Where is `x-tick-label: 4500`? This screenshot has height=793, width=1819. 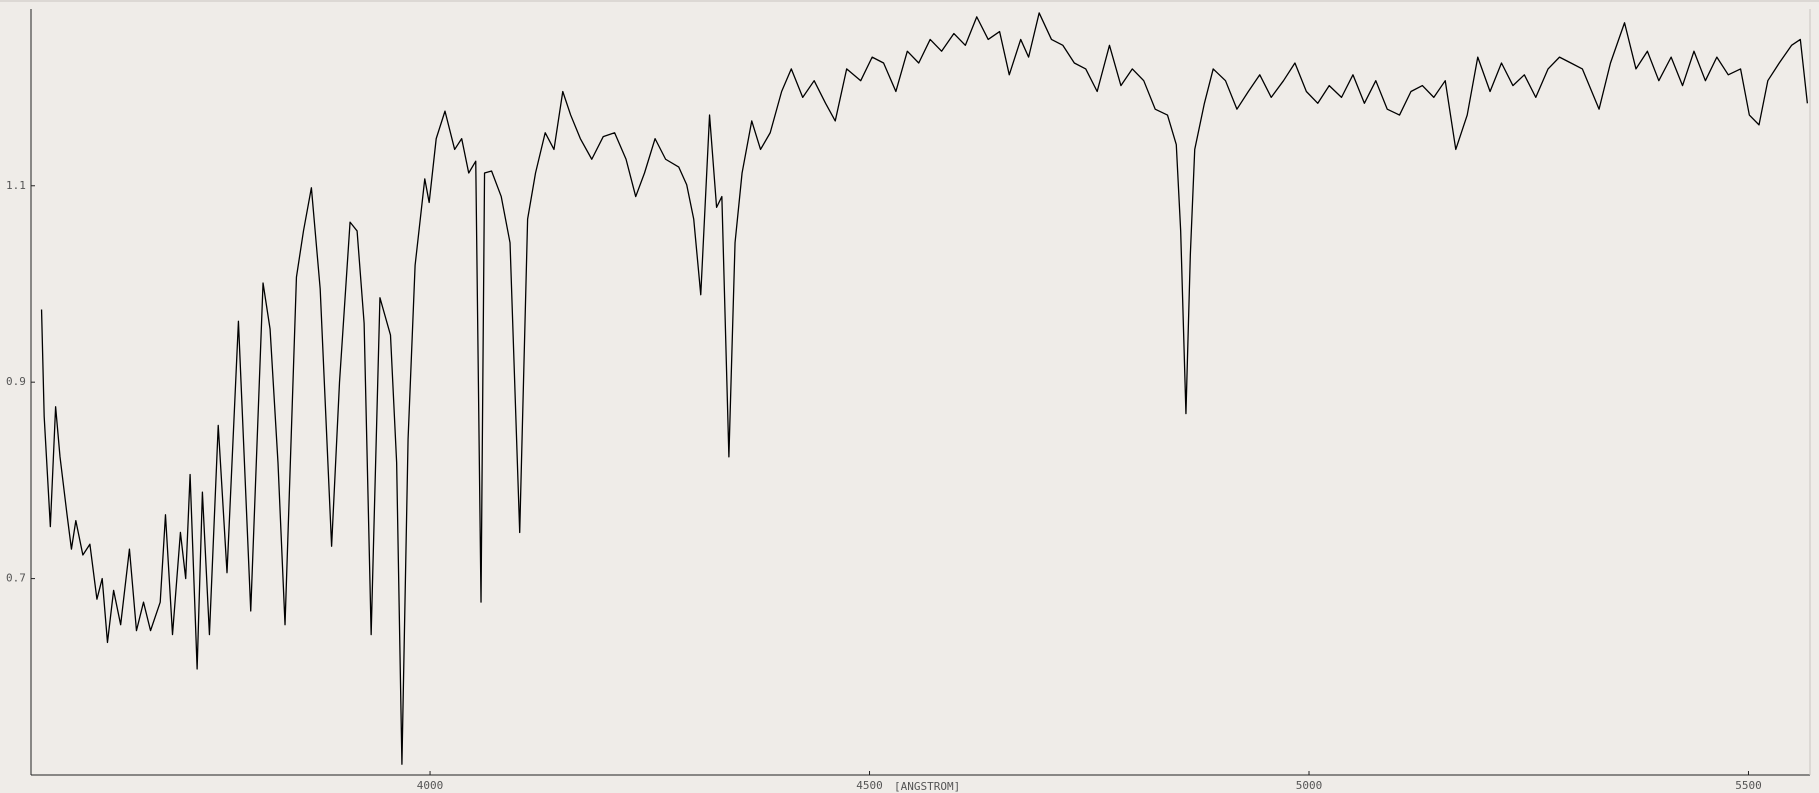 x-tick-label: 4500 is located at coordinates (869, 785).